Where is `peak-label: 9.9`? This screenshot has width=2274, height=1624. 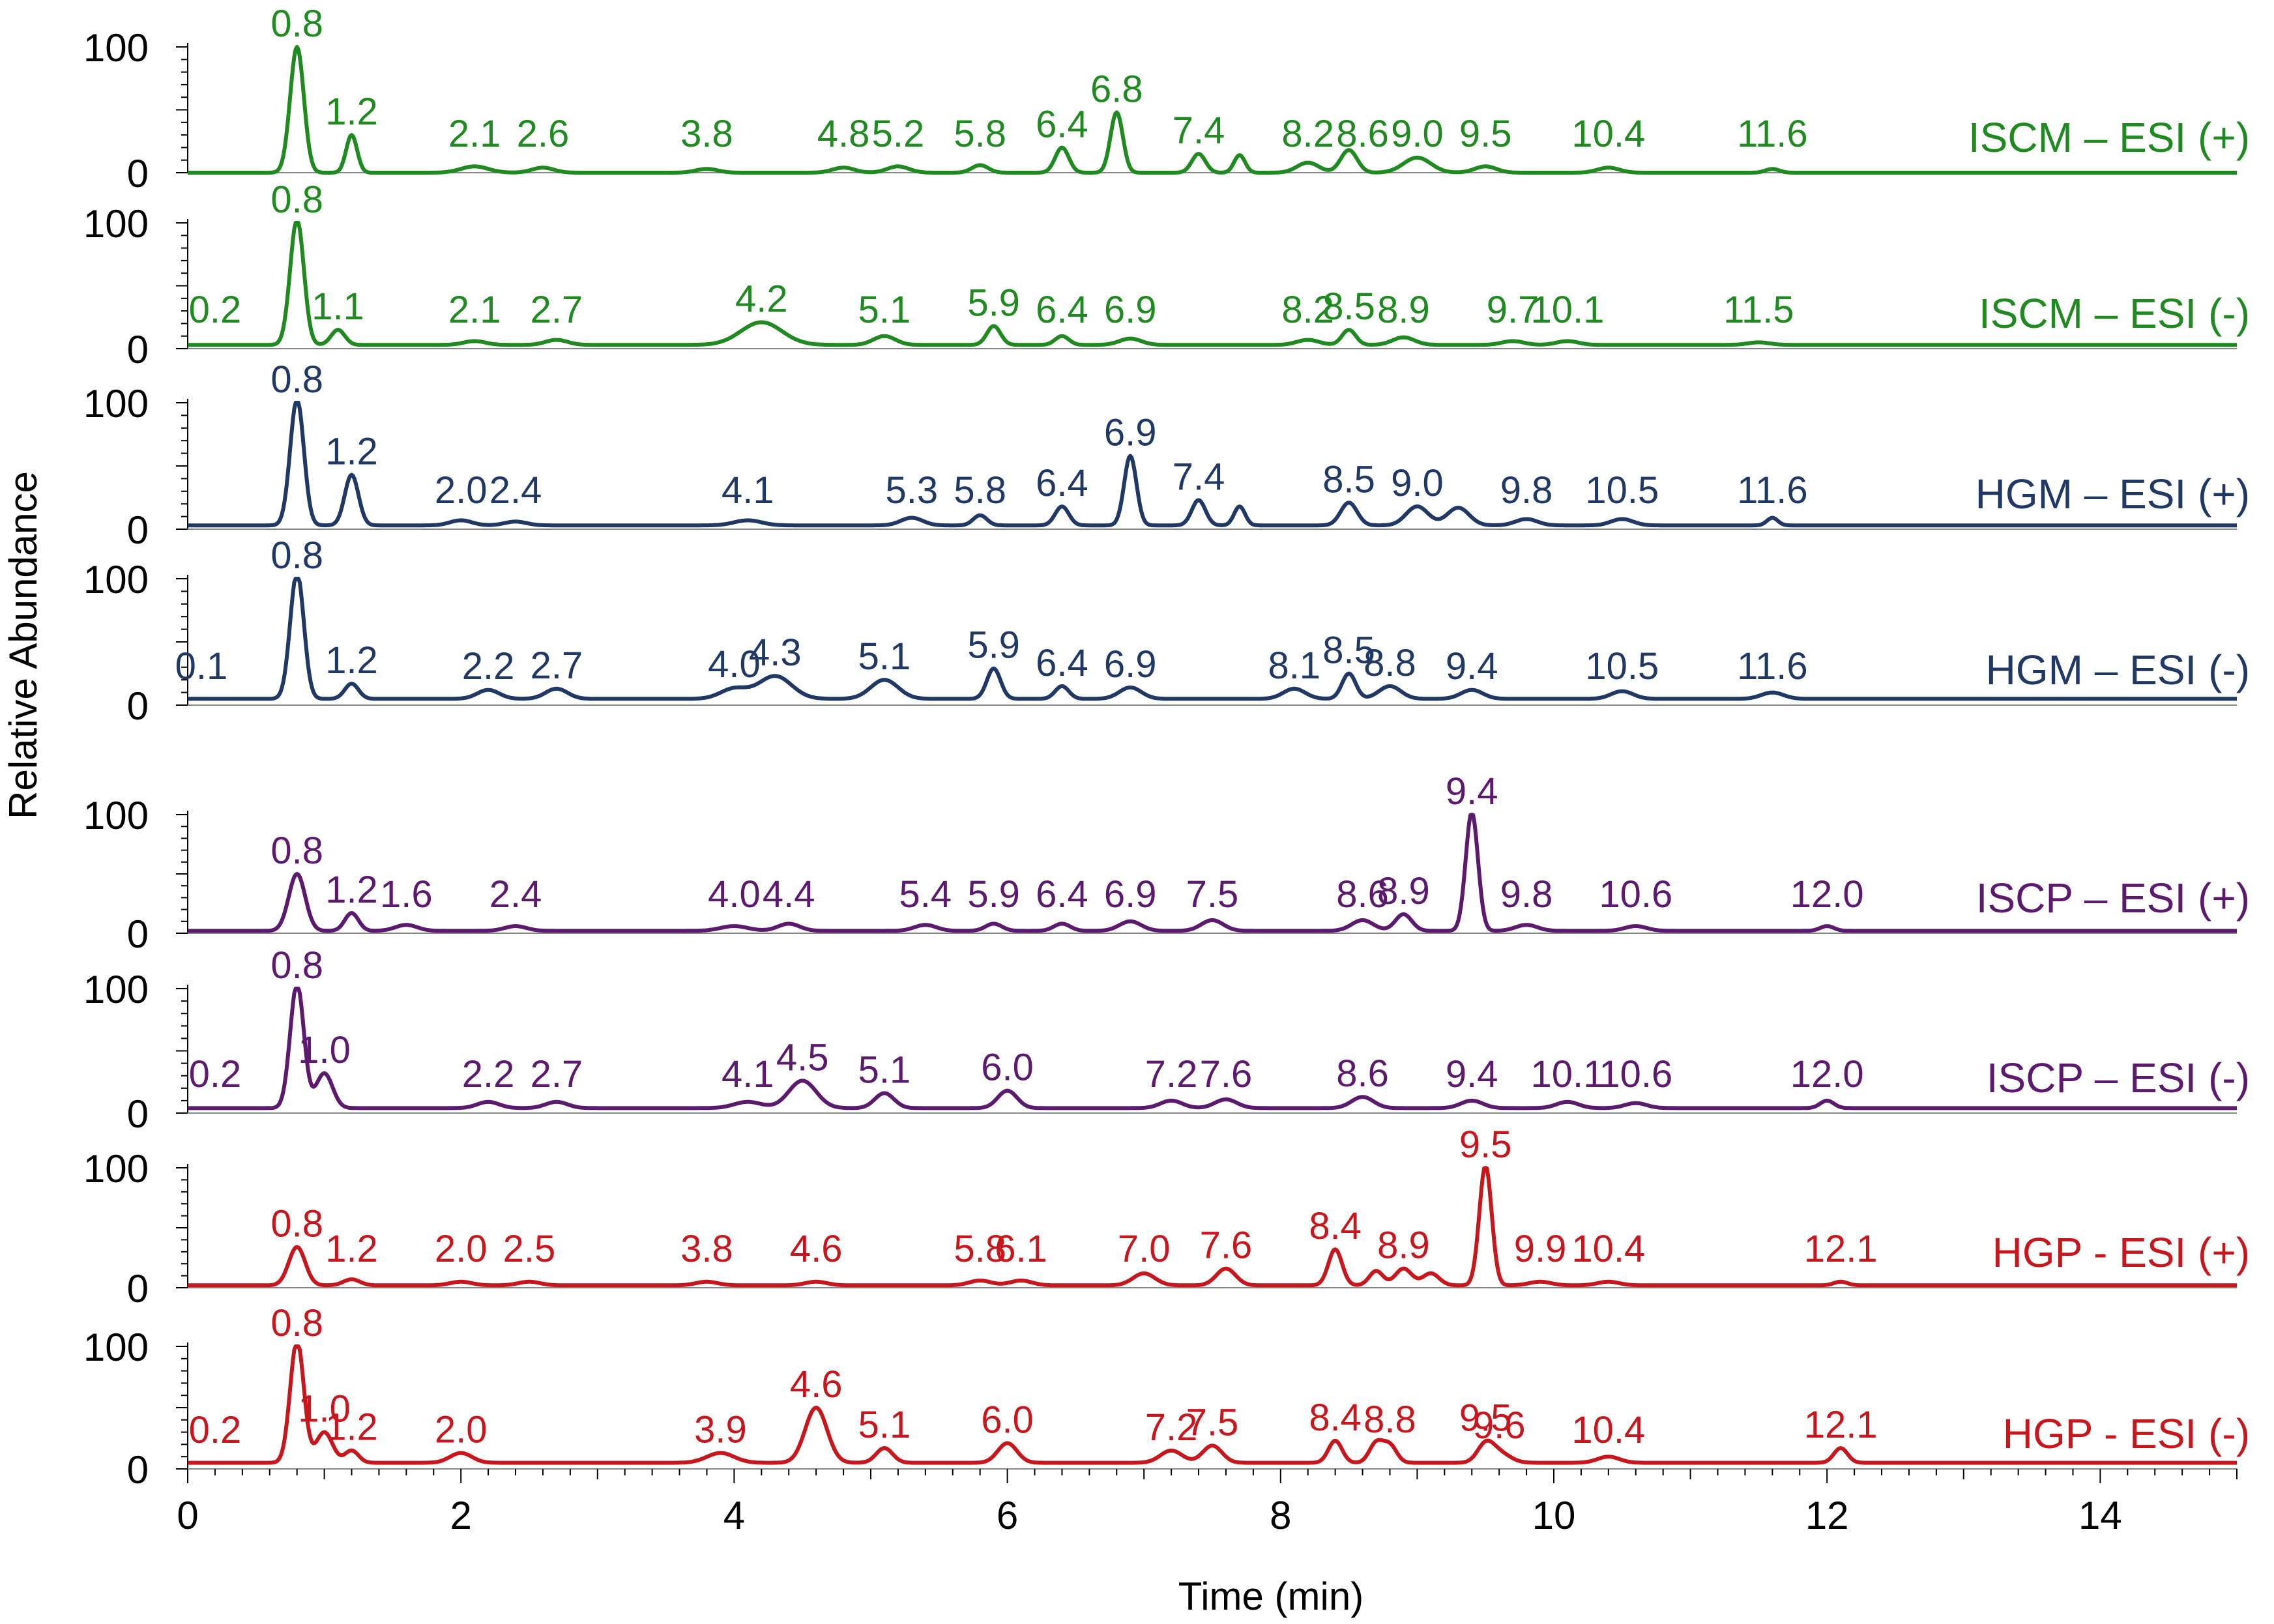 peak-label: 9.9 is located at coordinates (1540, 1249).